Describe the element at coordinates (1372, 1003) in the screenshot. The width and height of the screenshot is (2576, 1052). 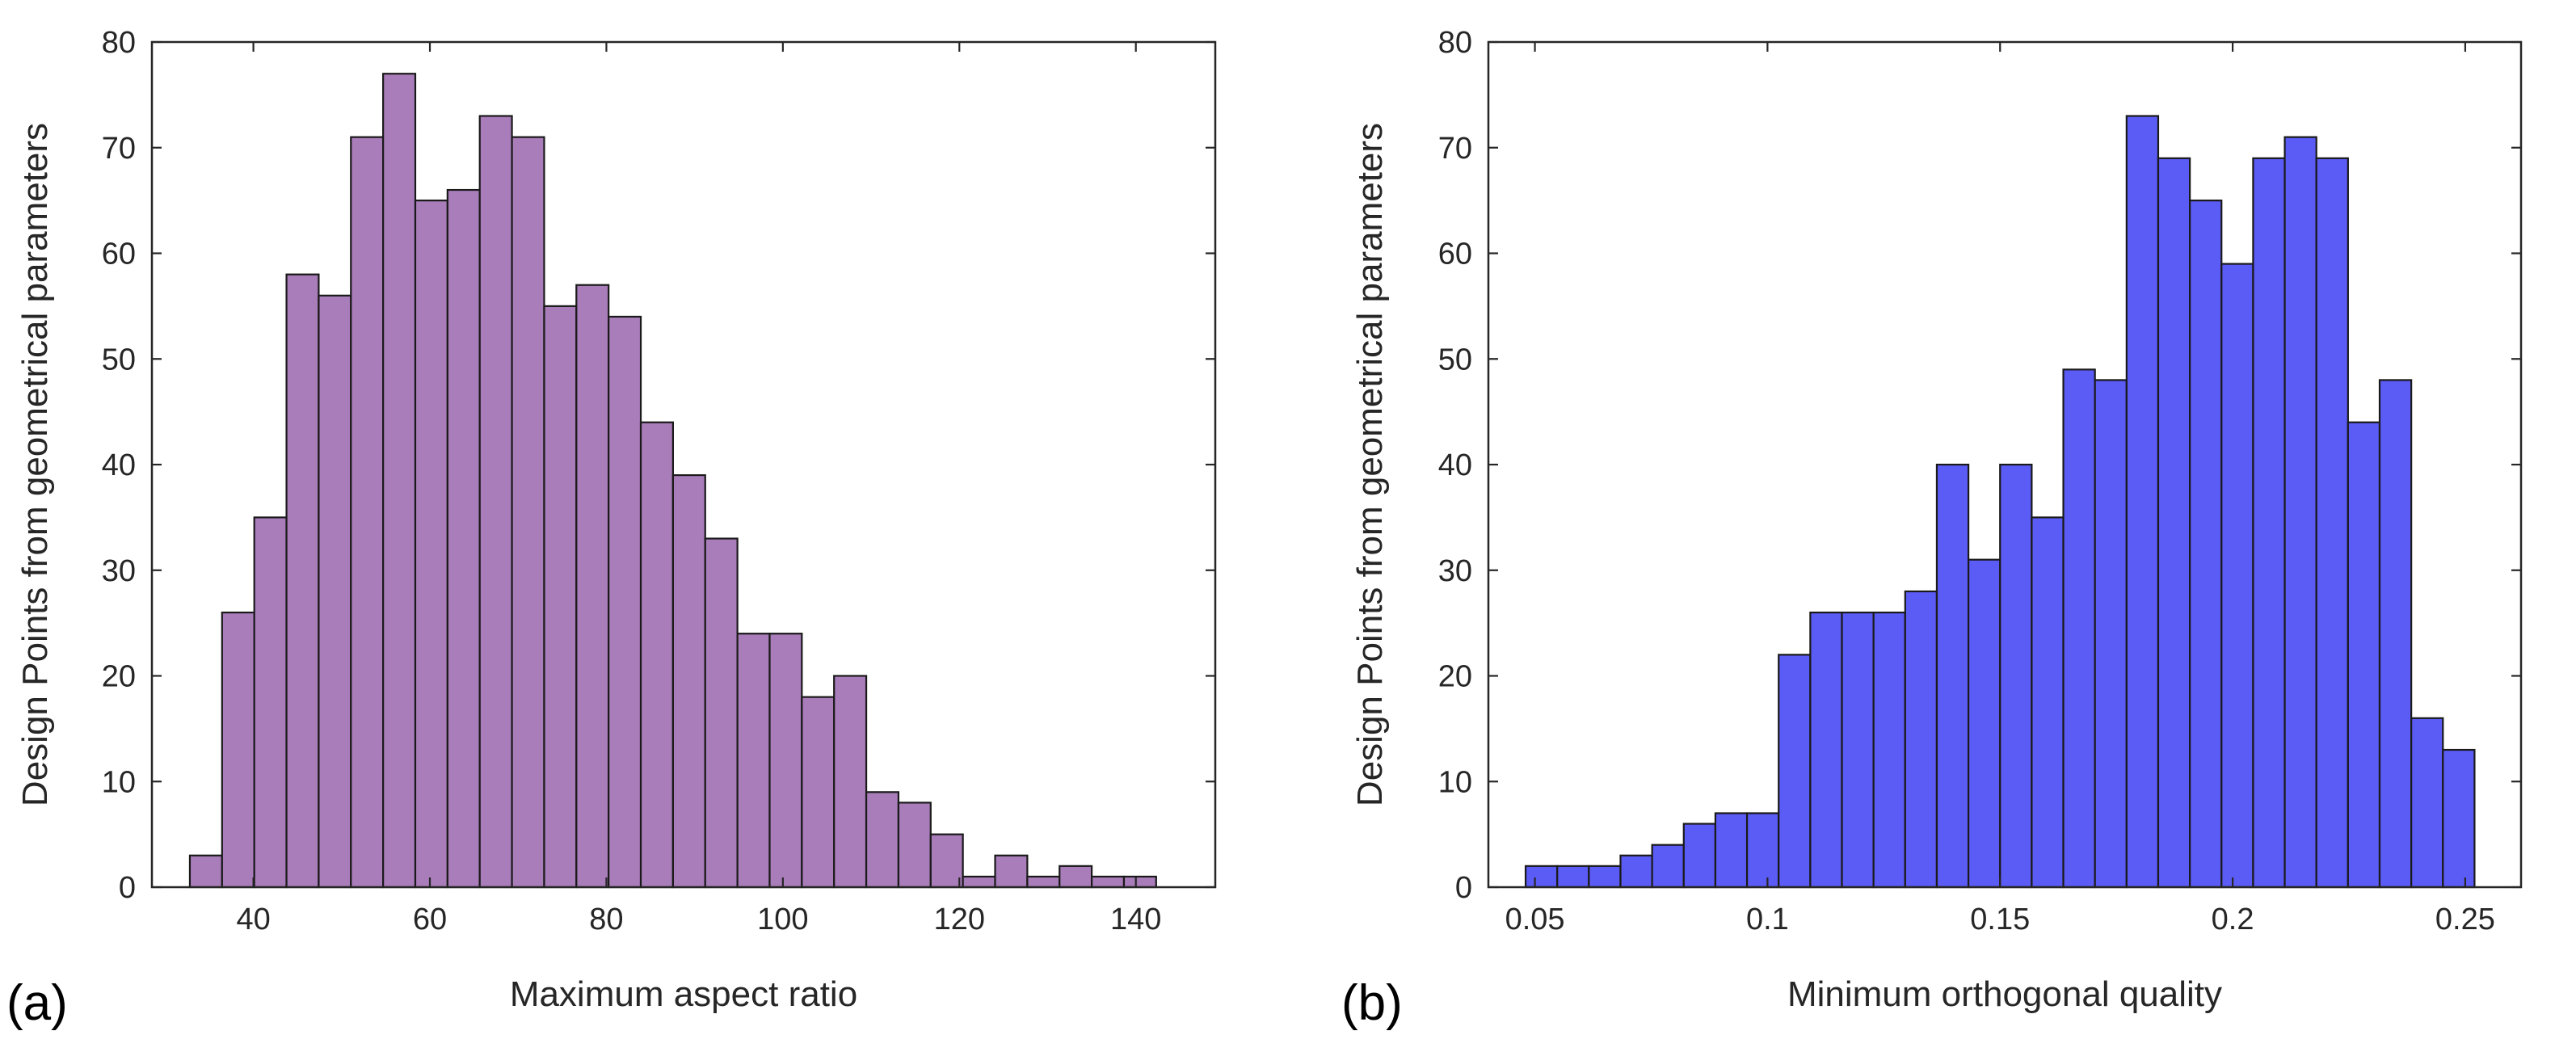
I see `panel-label-b: (b)` at that location.